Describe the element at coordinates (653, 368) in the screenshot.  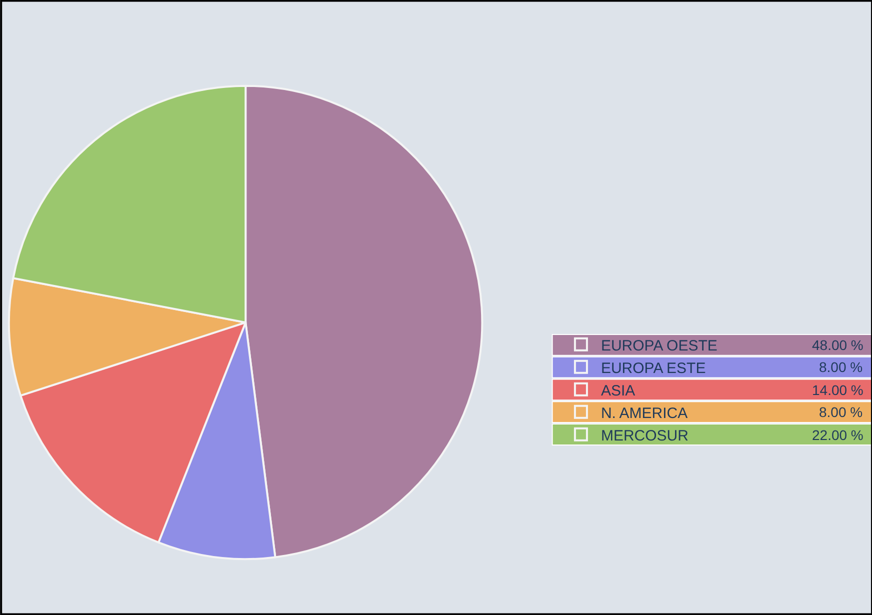
I see `legend-label: EUROPA ESTE` at that location.